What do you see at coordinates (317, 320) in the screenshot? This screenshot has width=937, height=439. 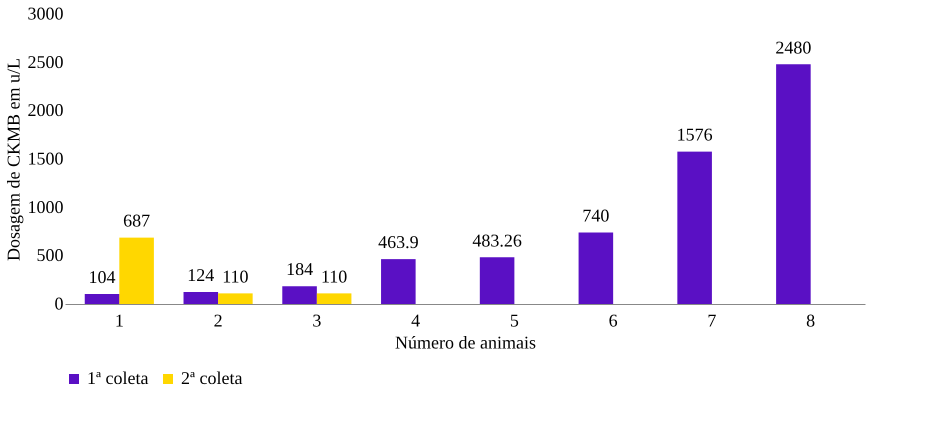 I see `x-tick-label: 3` at bounding box center [317, 320].